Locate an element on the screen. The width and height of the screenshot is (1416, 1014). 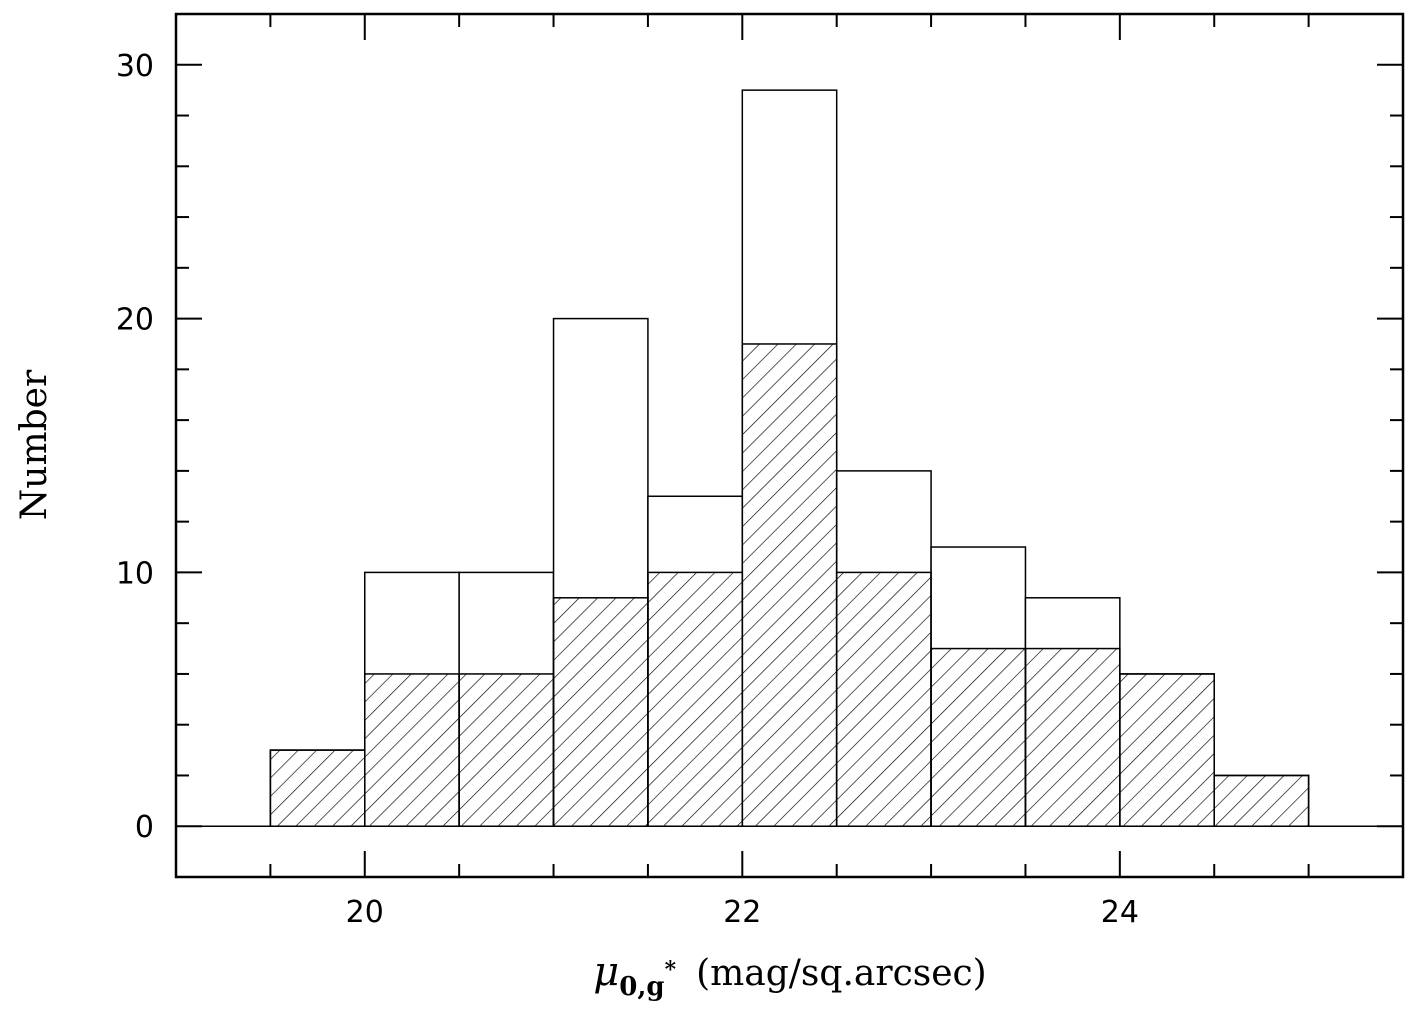
y-tick-label: 0 is located at coordinates (144, 827).